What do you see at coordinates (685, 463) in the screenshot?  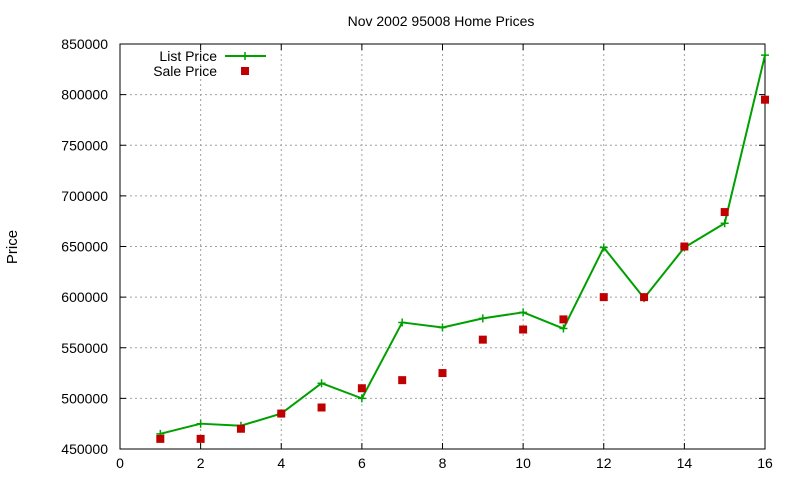 I see `x-tick-label: 14` at bounding box center [685, 463].